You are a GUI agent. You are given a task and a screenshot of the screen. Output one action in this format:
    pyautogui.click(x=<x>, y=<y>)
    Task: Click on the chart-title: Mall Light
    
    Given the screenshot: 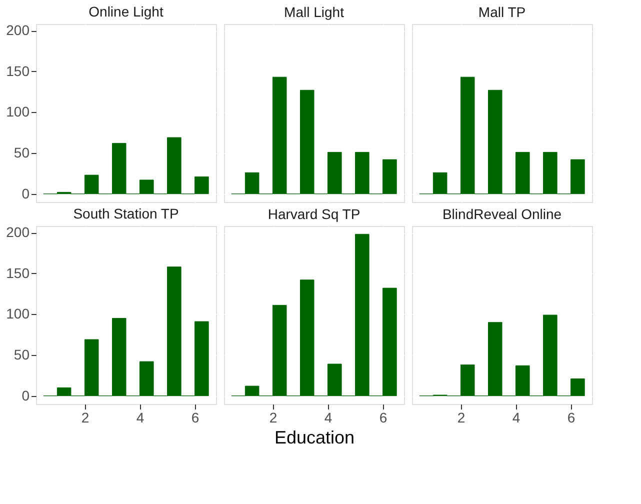 What is the action you would take?
    pyautogui.click(x=314, y=12)
    